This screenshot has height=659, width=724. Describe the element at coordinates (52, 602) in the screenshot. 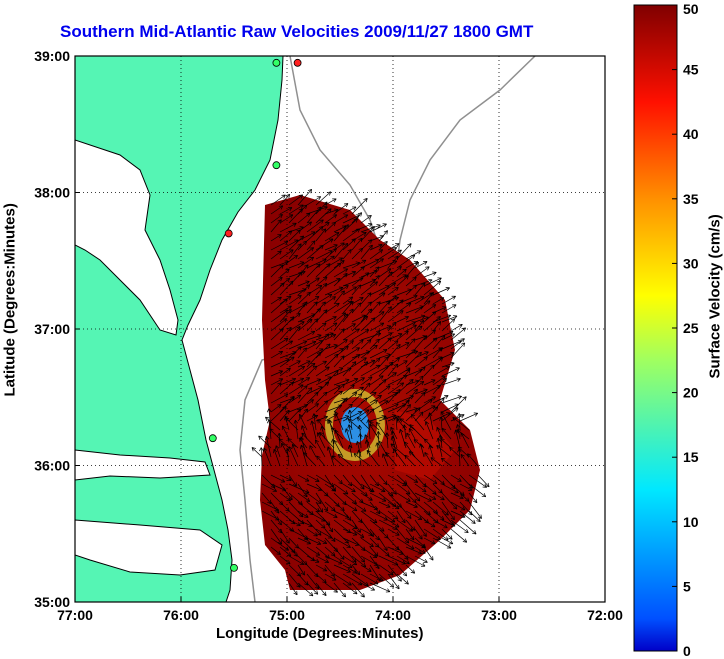

I see `y-tick-label: 35:00` at that location.